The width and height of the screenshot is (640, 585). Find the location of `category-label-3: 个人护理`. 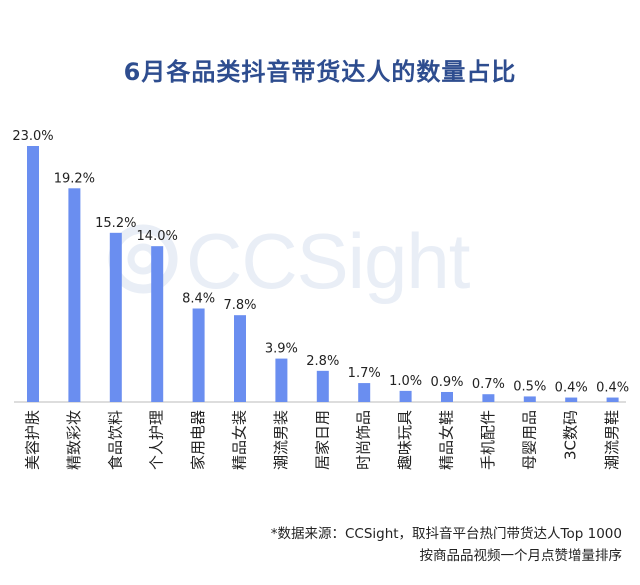

category-label-3: 个人护理 is located at coordinates (157, 440).